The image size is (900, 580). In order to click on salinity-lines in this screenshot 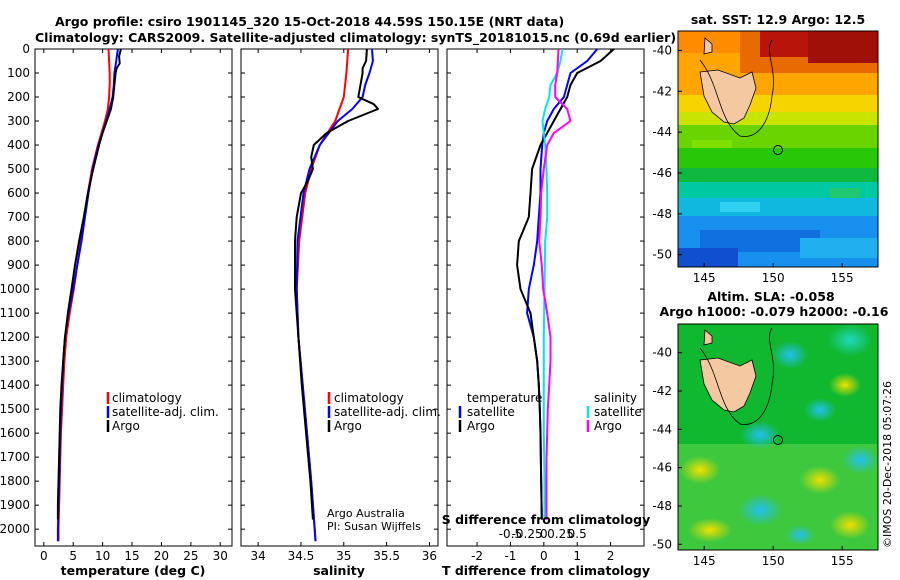, I will do `click(336, 295)`.